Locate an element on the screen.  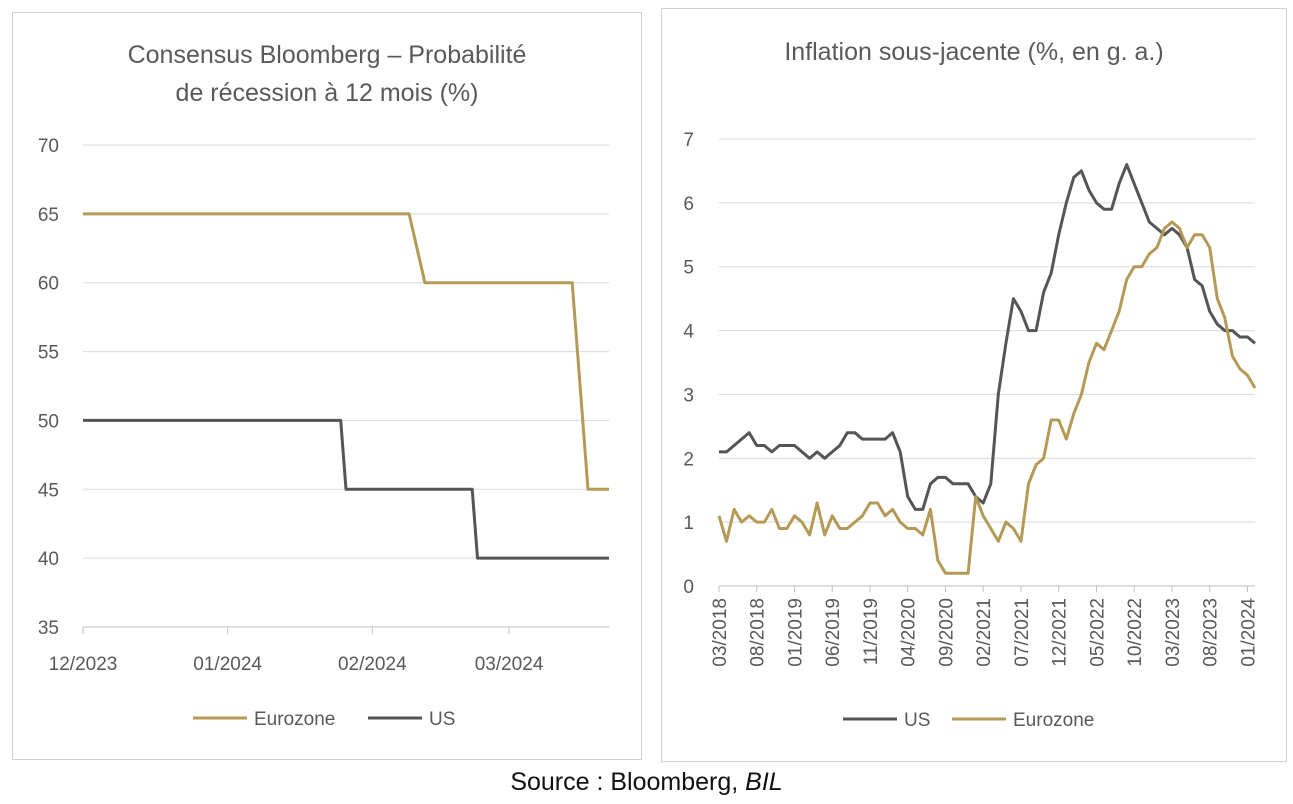
y-tick-label: 5 is located at coordinates (688, 268).